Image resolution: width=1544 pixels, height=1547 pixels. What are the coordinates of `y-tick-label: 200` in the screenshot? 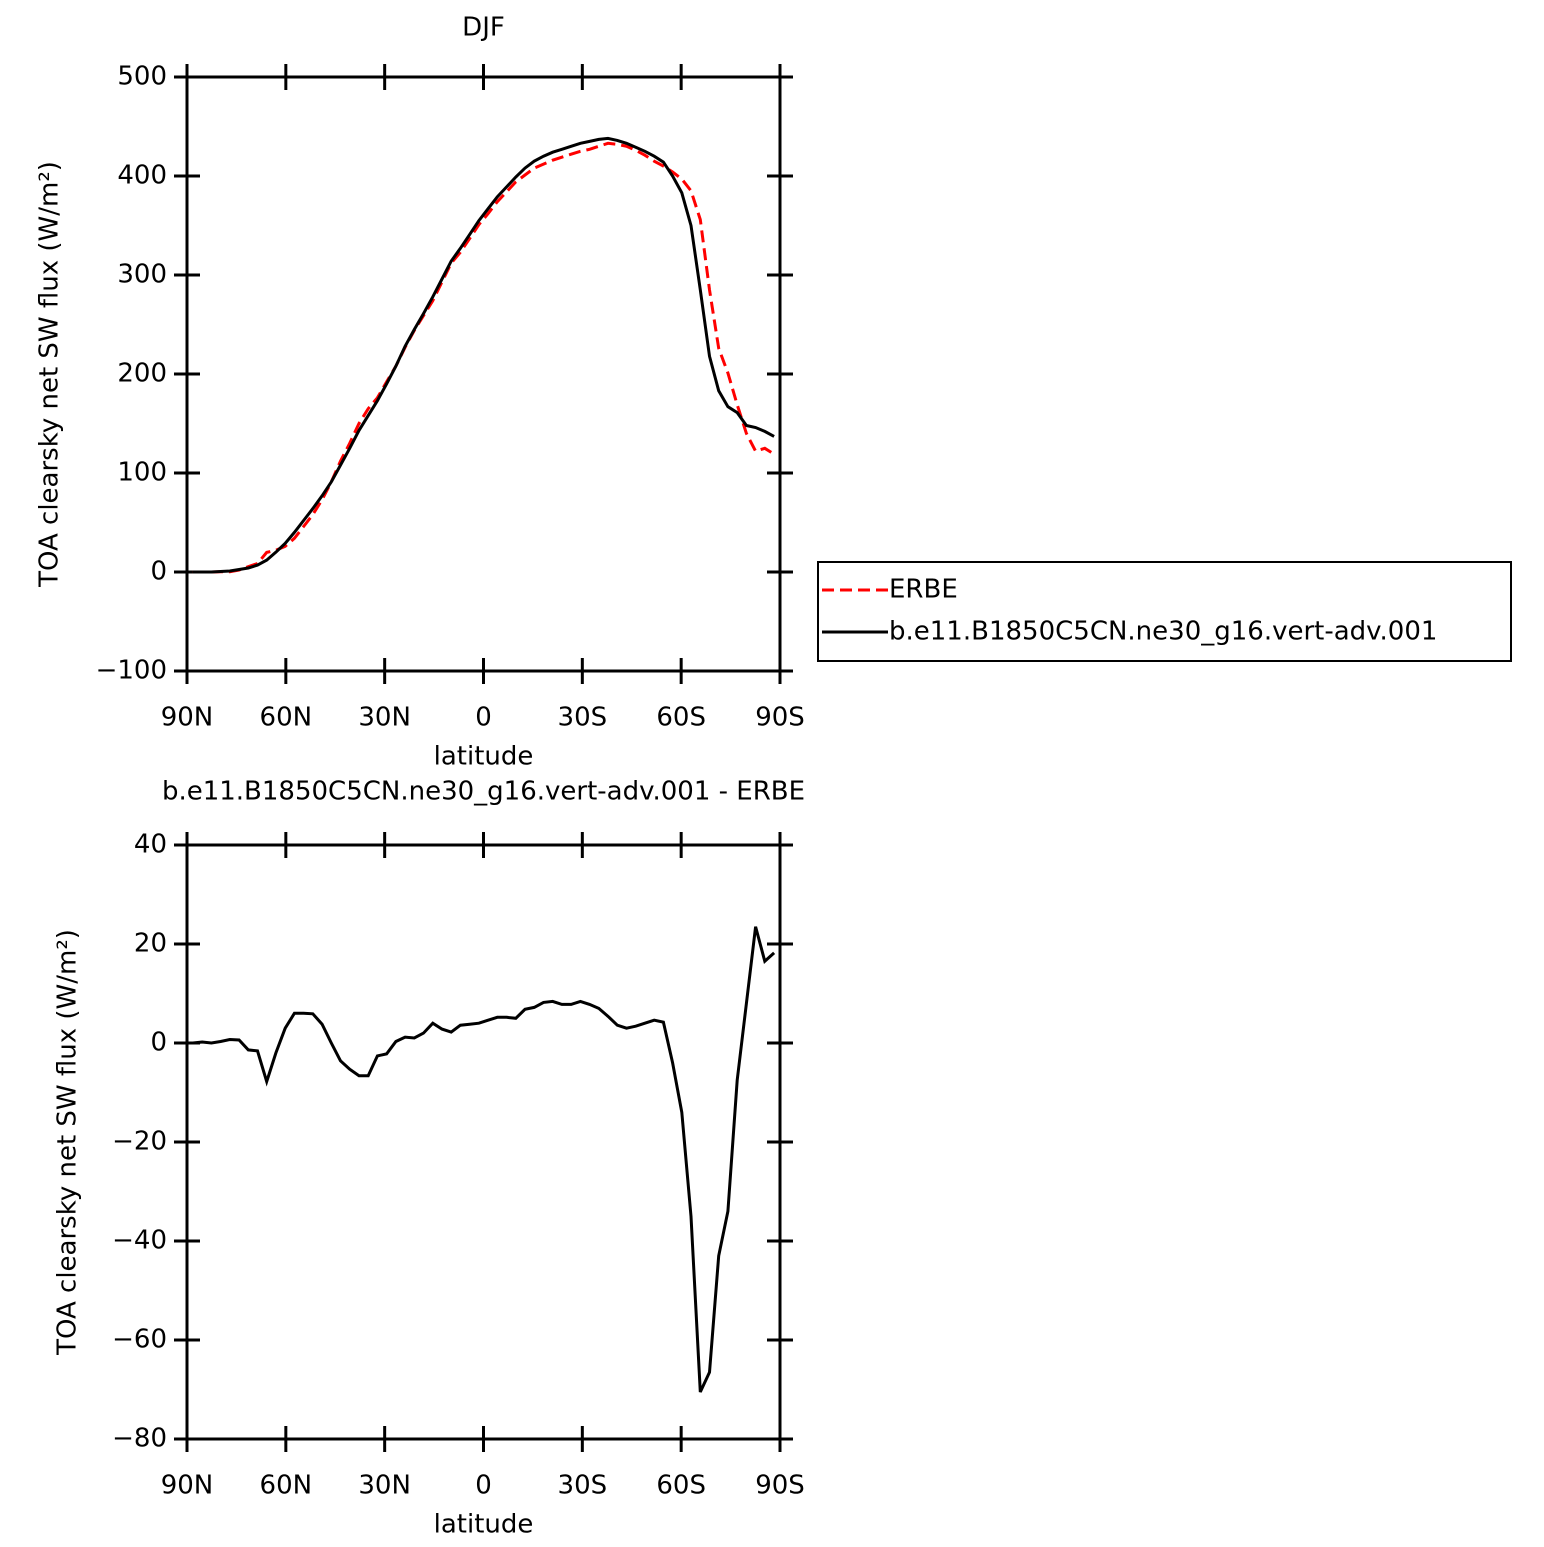 It's located at (142, 374).